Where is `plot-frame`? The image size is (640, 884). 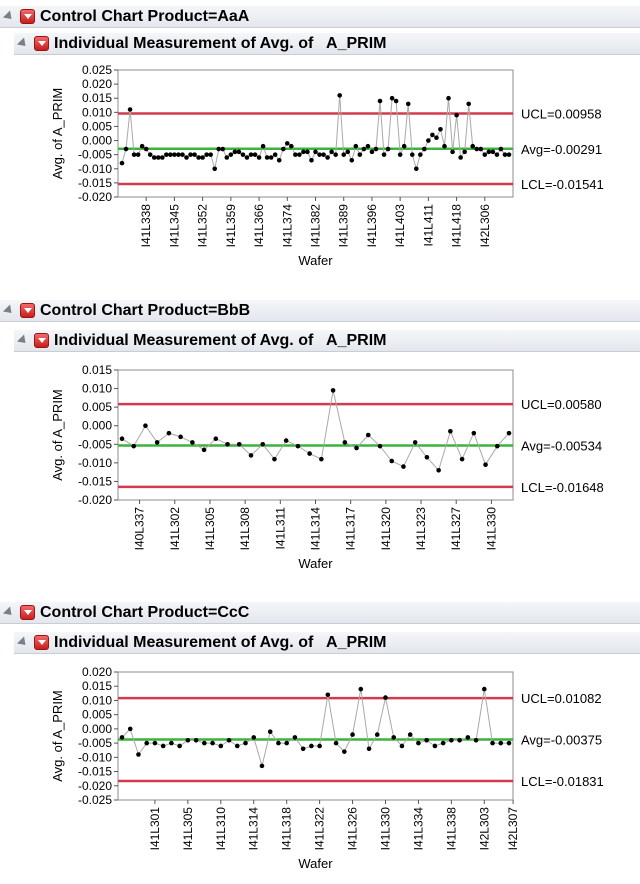 plot-frame is located at coordinates (315, 435).